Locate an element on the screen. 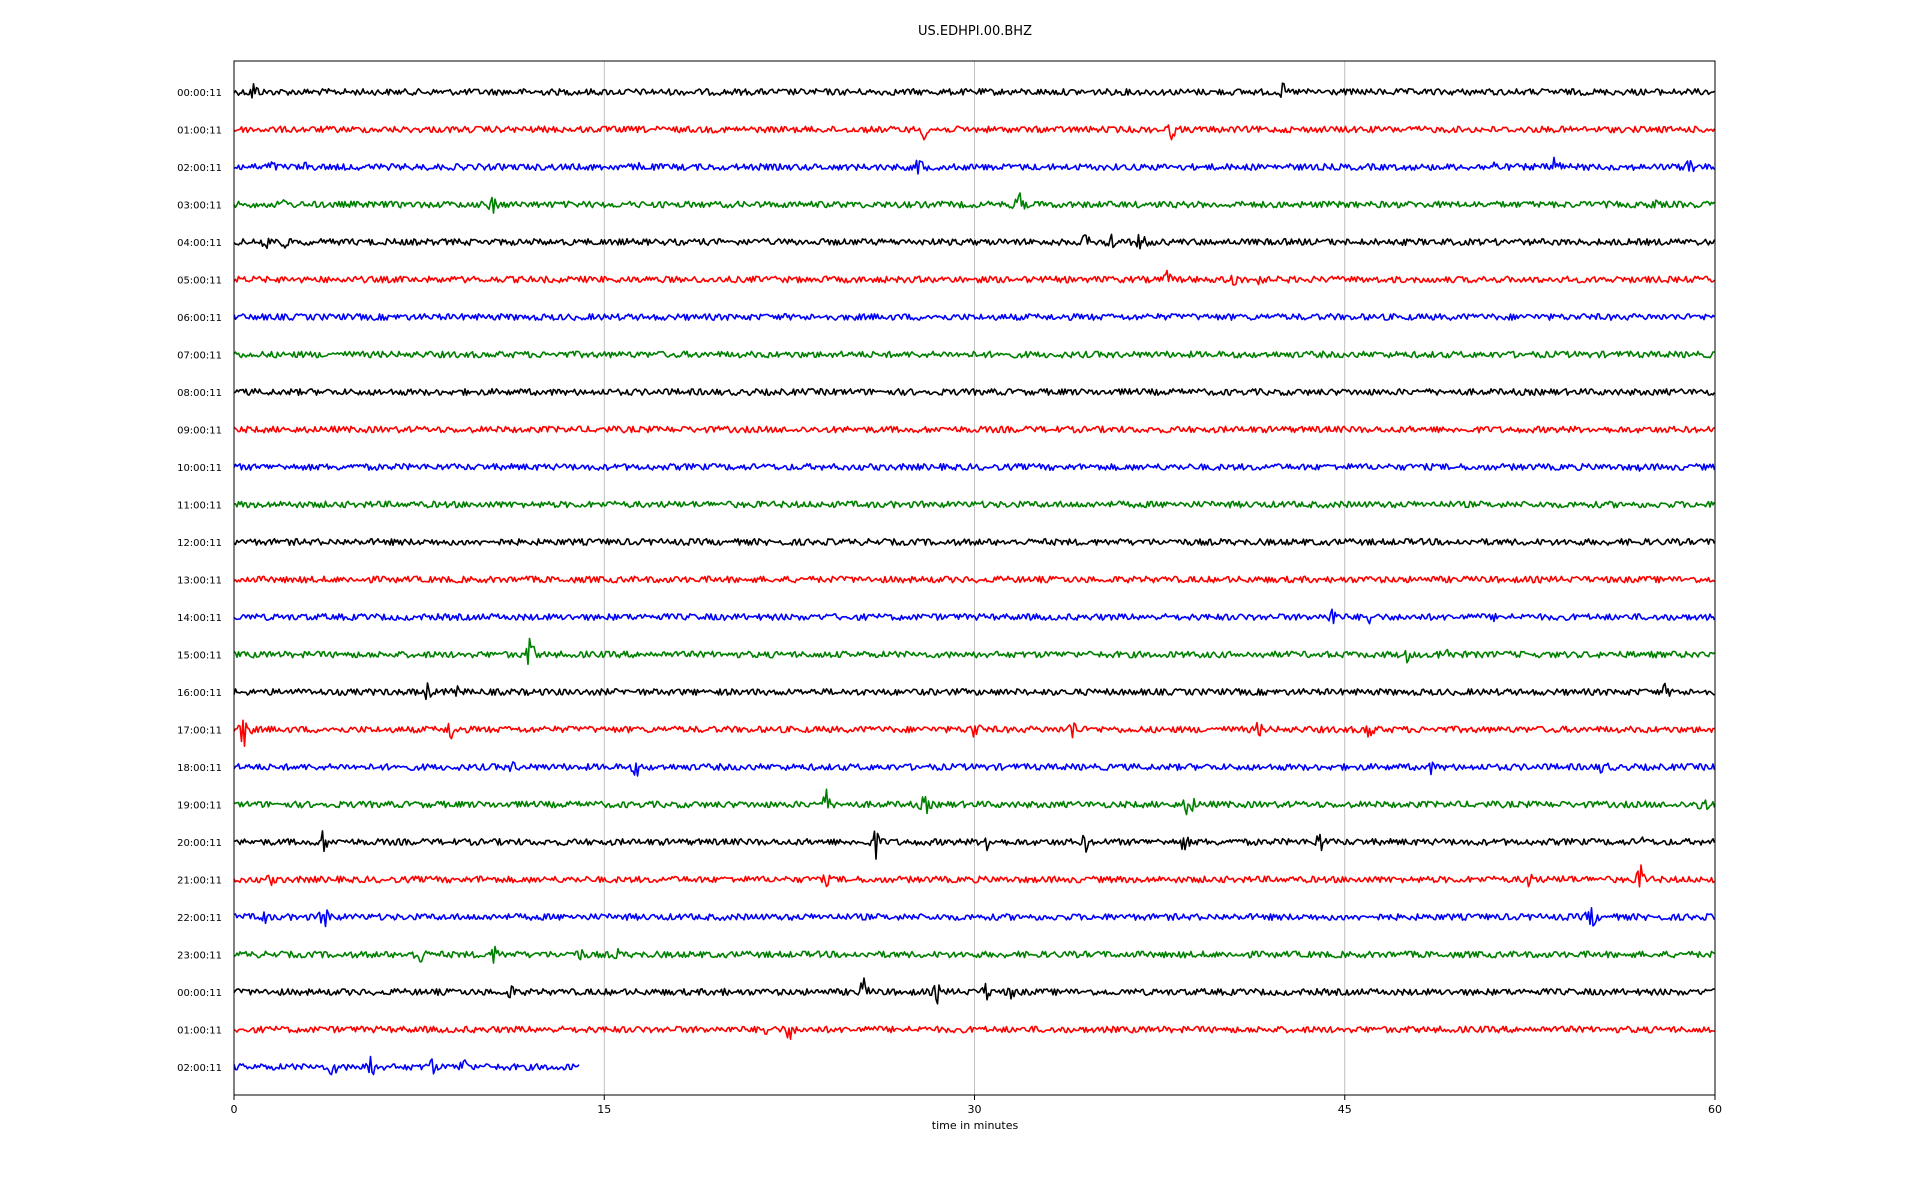 The image size is (1920, 1200). row-label-3: 03:00:11 is located at coordinates (199, 206).